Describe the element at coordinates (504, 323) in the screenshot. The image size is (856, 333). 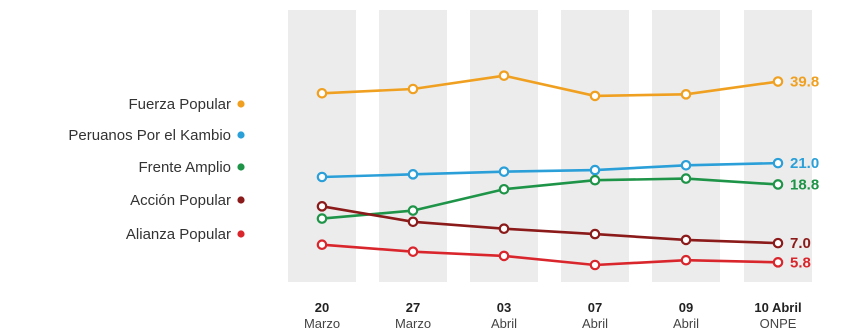
I see `x-tick-month-2: Abril` at that location.